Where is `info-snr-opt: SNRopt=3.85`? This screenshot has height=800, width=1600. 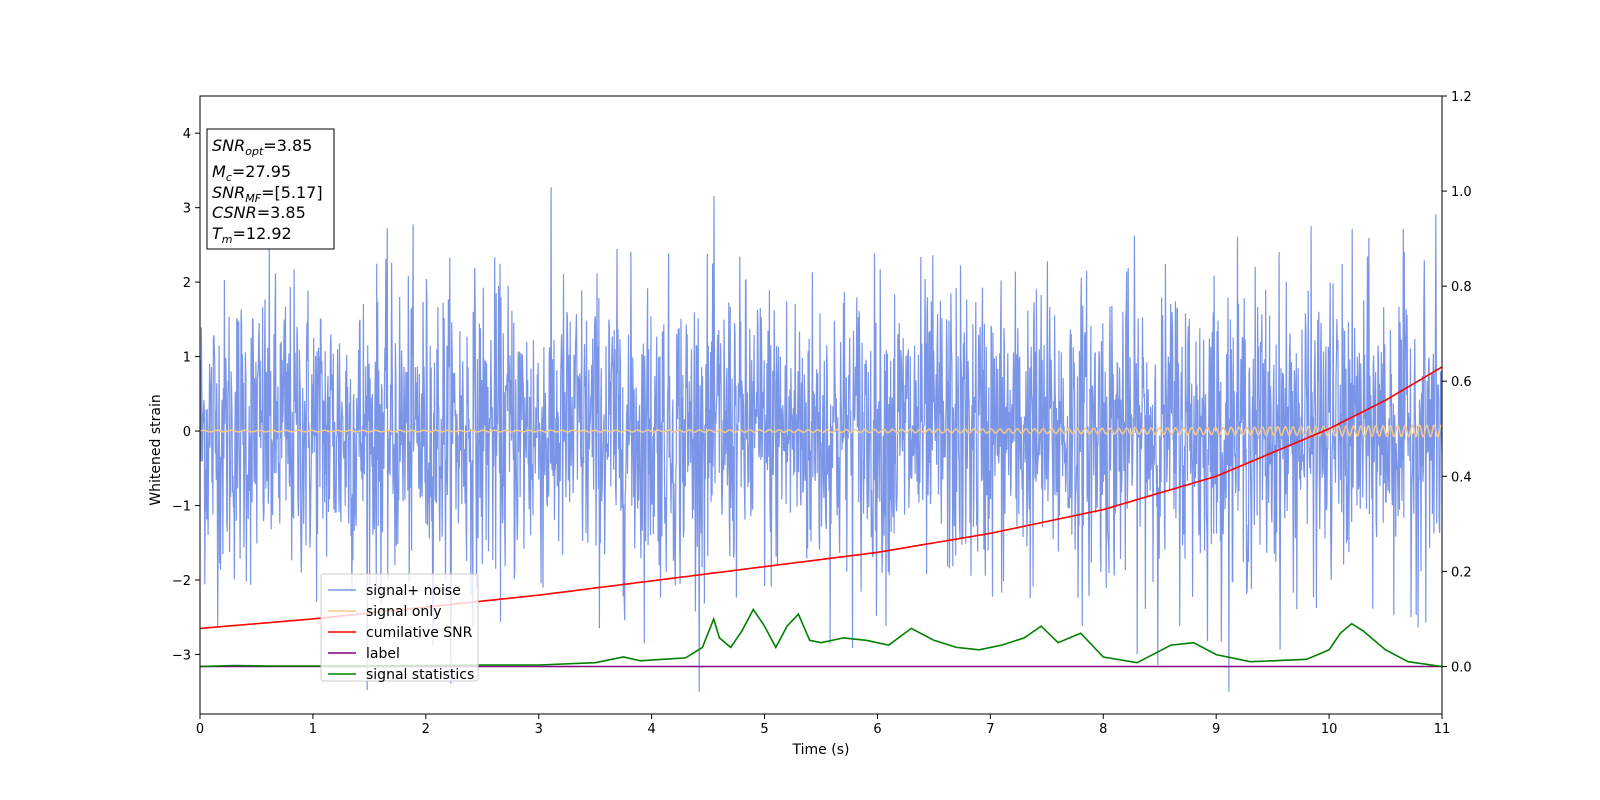 info-snr-opt: SNRopt=3.85 is located at coordinates (262, 147).